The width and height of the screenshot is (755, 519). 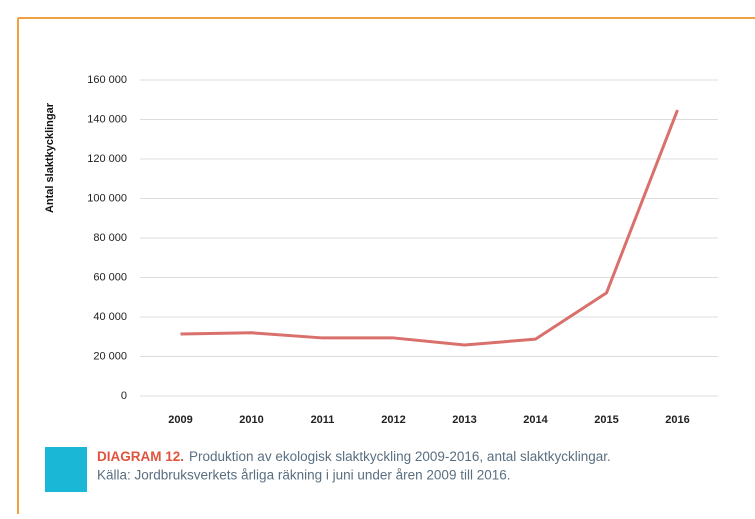 I want to click on y-tick-label: 100 000, so click(x=107, y=198).